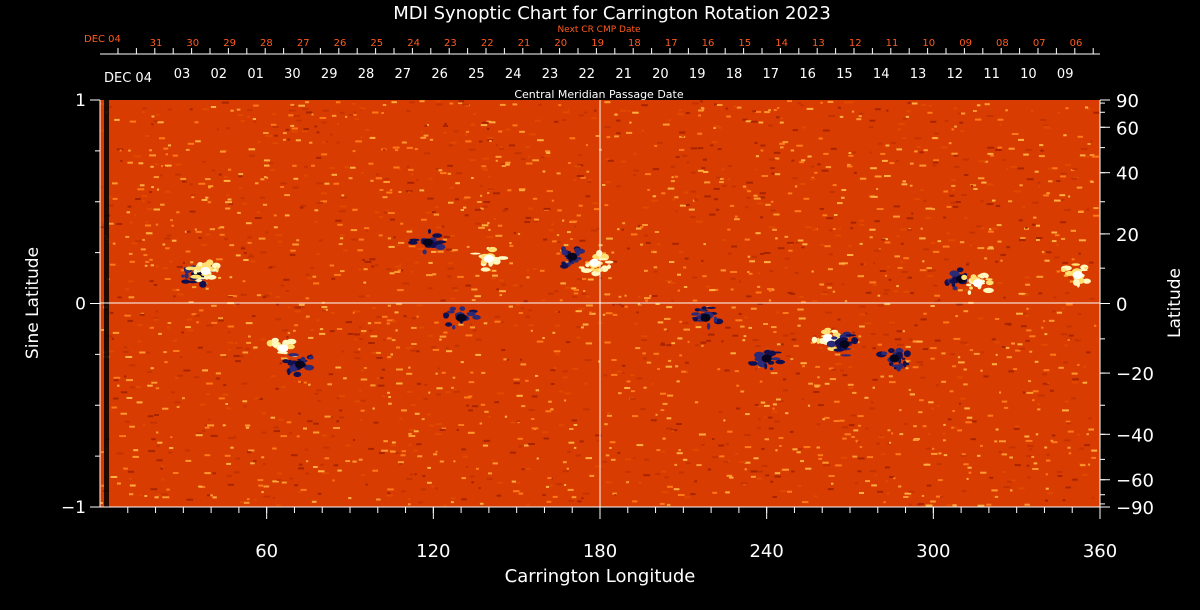 The width and height of the screenshot is (1200, 610). I want to click on red-axis-ticks, so click(605, 51).